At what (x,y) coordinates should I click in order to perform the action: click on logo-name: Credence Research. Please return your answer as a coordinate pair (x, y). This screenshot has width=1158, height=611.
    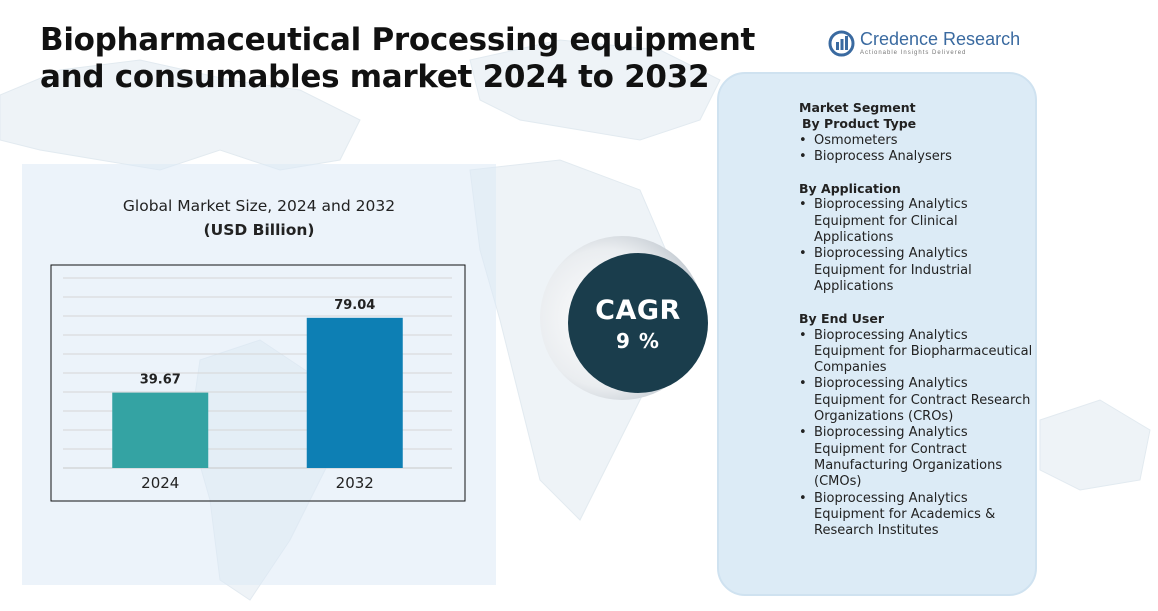
    Looking at the image, I should click on (940, 39).